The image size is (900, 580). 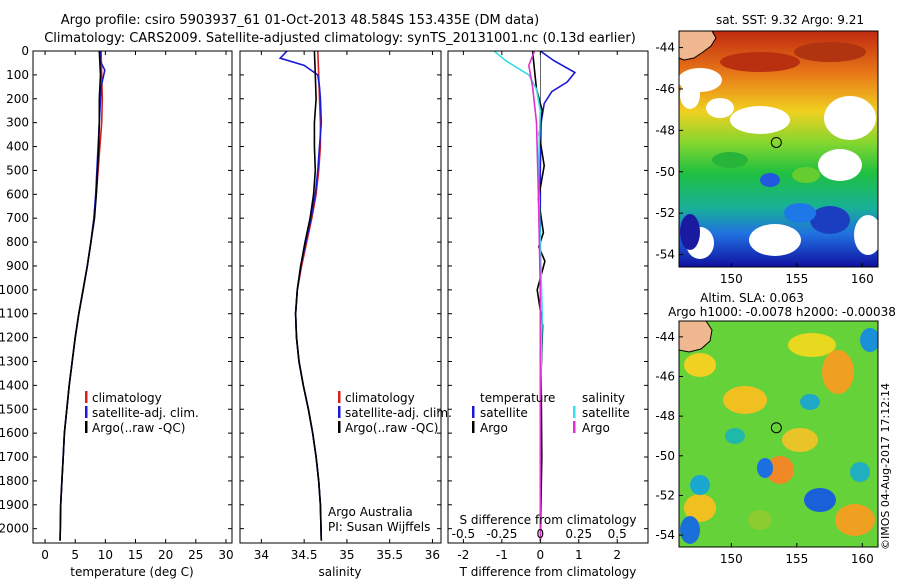 What do you see at coordinates (131, 572) in the screenshot?
I see `temperature-xlabel: temperature (deg C)` at bounding box center [131, 572].